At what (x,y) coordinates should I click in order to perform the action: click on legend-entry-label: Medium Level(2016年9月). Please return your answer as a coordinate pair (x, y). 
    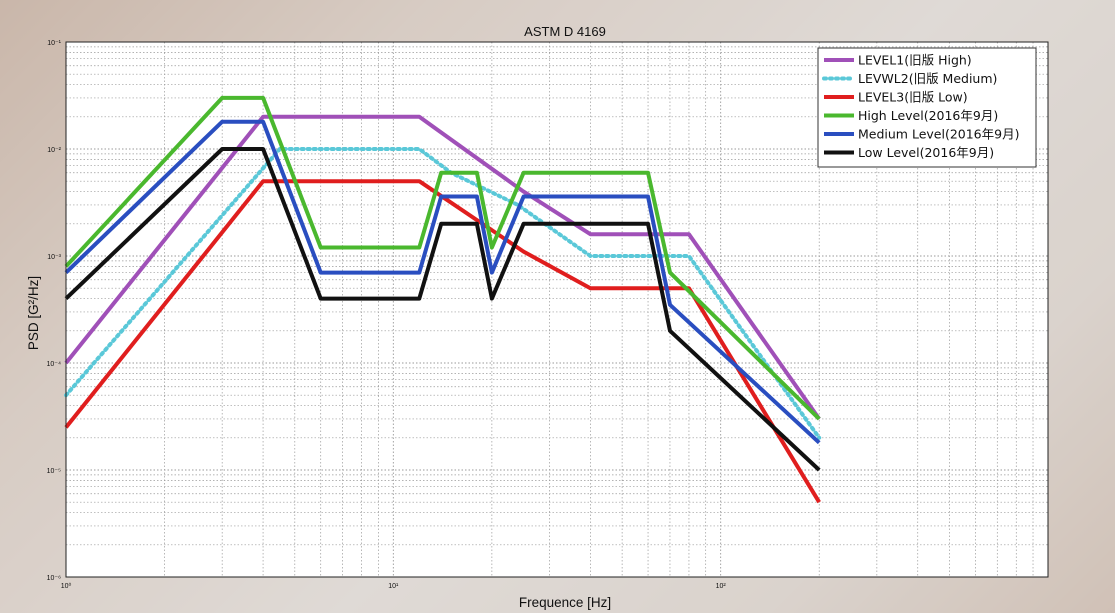
    Looking at the image, I should click on (938, 134).